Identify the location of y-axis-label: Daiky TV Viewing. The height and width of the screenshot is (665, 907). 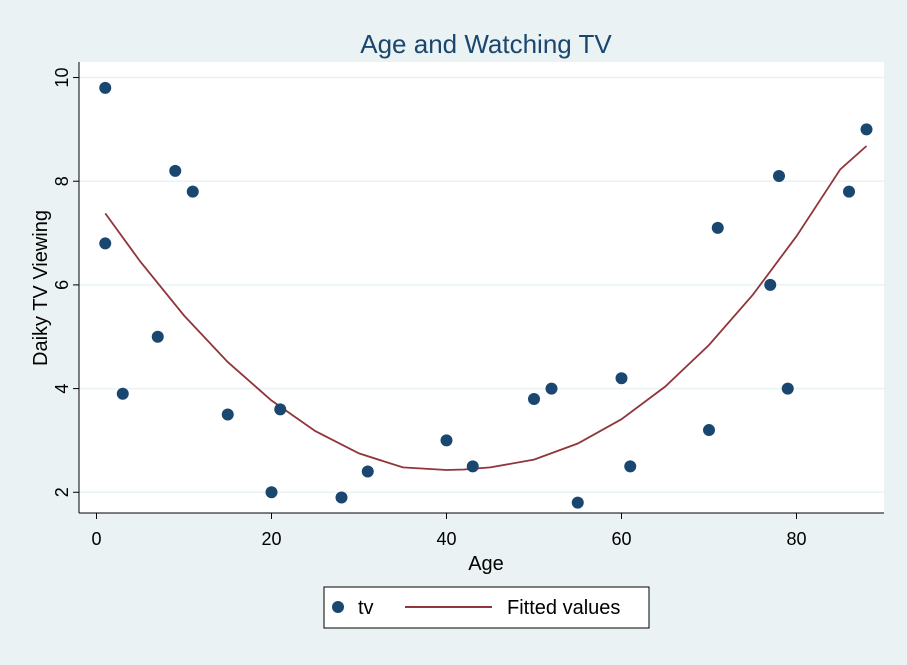
(41, 288).